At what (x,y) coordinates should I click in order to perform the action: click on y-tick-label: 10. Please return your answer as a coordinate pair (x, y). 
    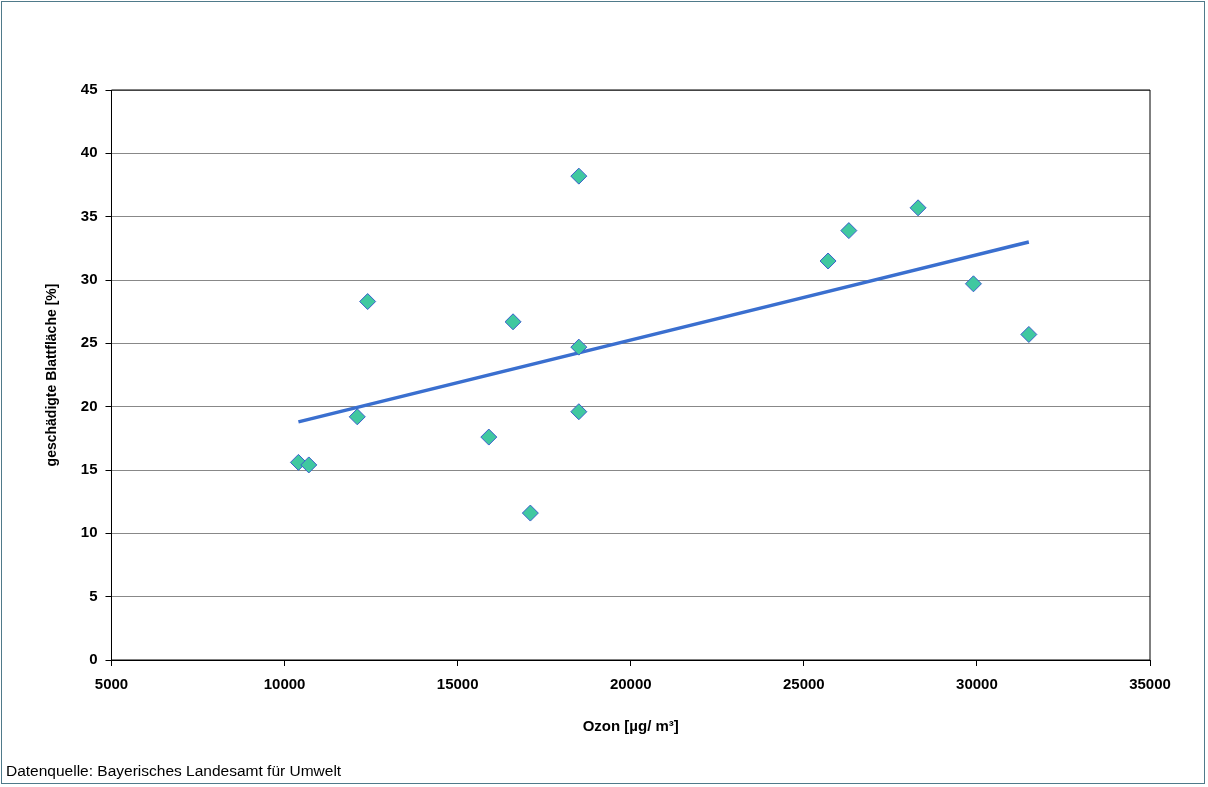
    Looking at the image, I should click on (89, 532).